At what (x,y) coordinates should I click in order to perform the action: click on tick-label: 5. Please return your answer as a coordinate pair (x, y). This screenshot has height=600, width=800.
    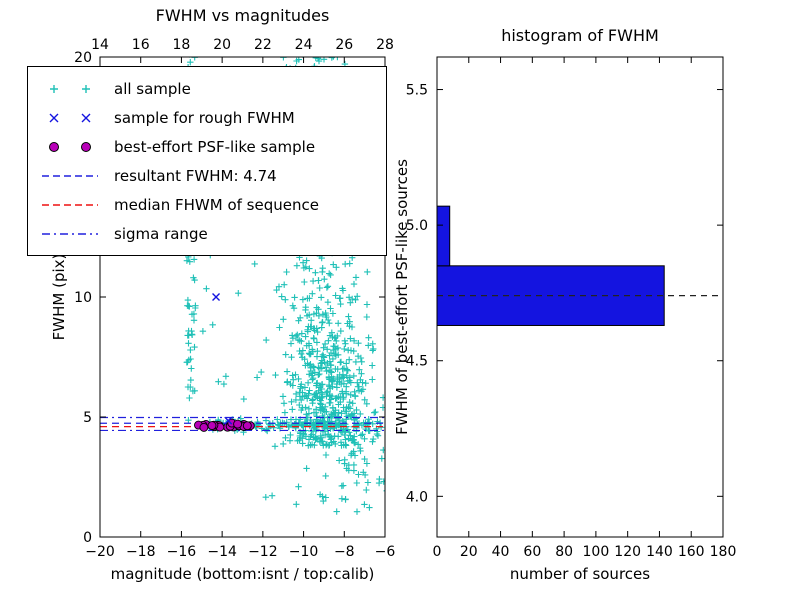
    Looking at the image, I should click on (87, 418).